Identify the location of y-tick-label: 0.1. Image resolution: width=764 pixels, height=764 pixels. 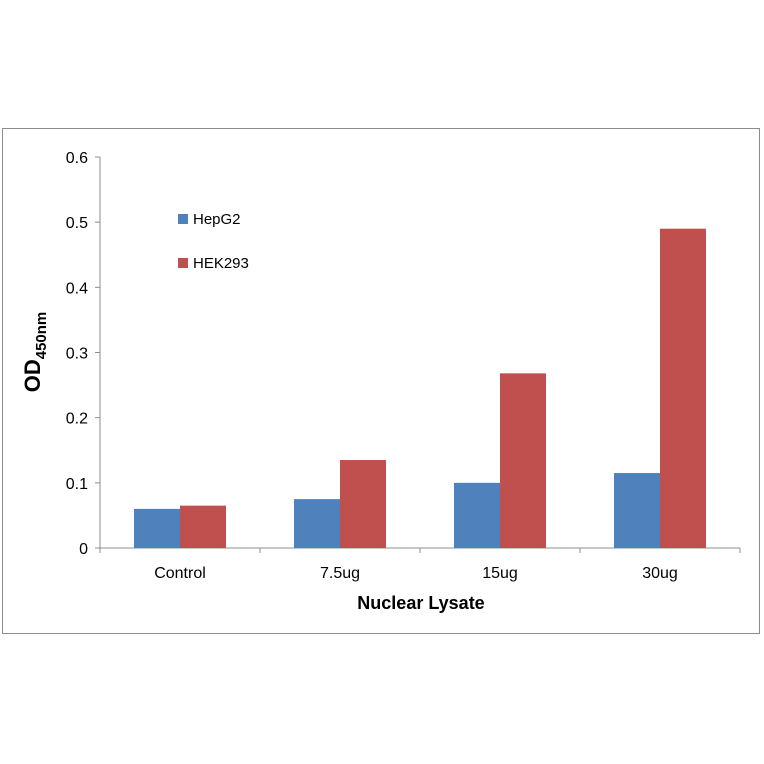
(77, 484).